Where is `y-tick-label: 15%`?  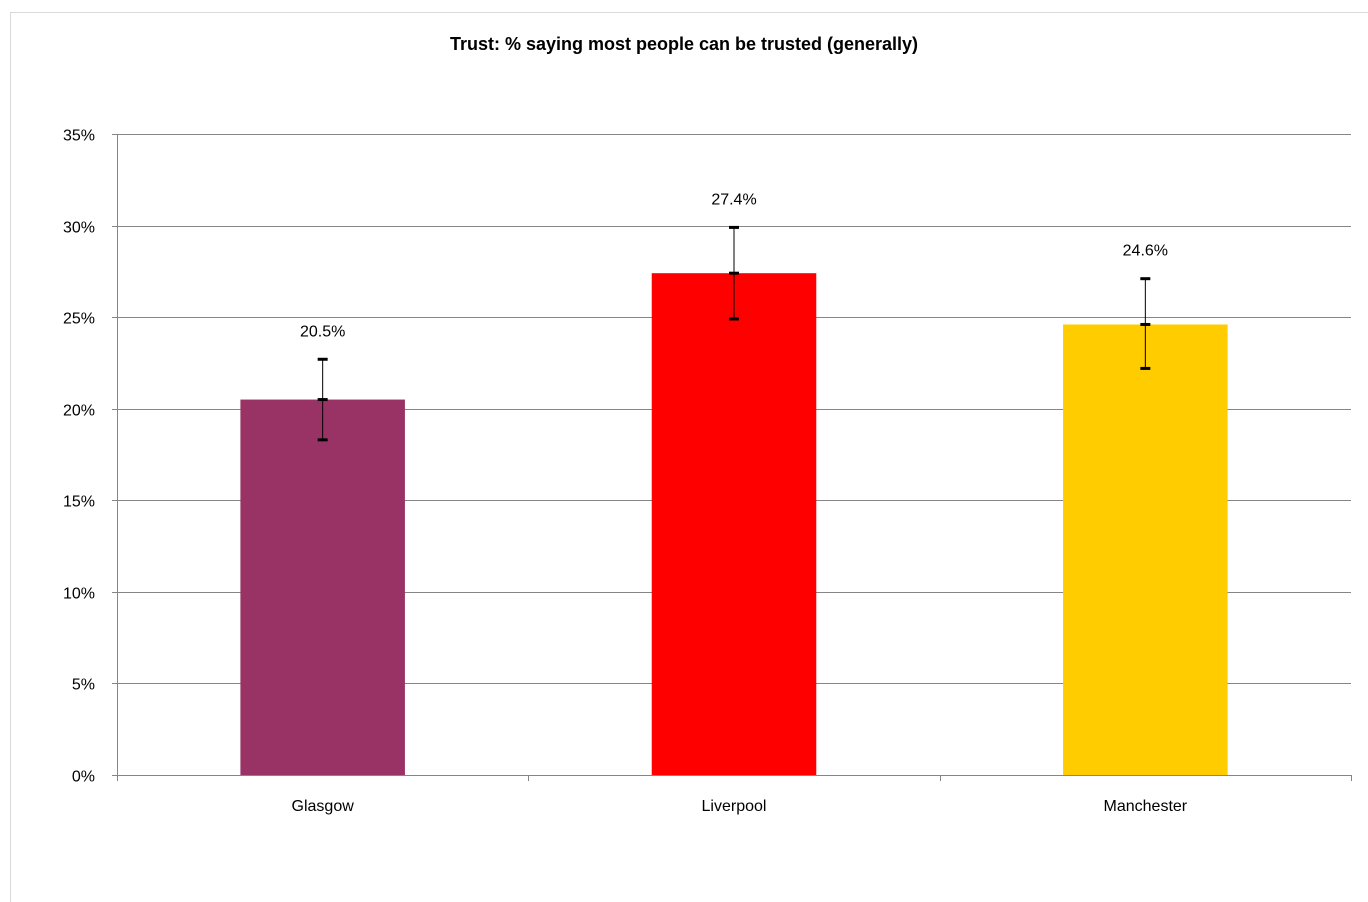 y-tick-label: 15% is located at coordinates (79, 502).